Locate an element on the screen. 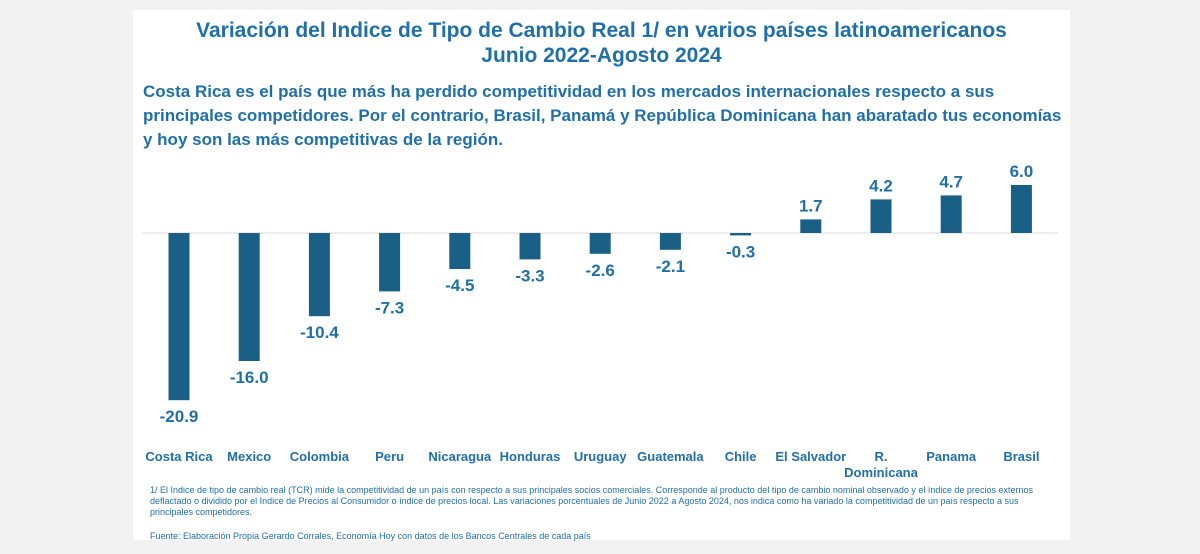 The width and height of the screenshot is (1200, 554). category-label: Uruguay is located at coordinates (601, 456).